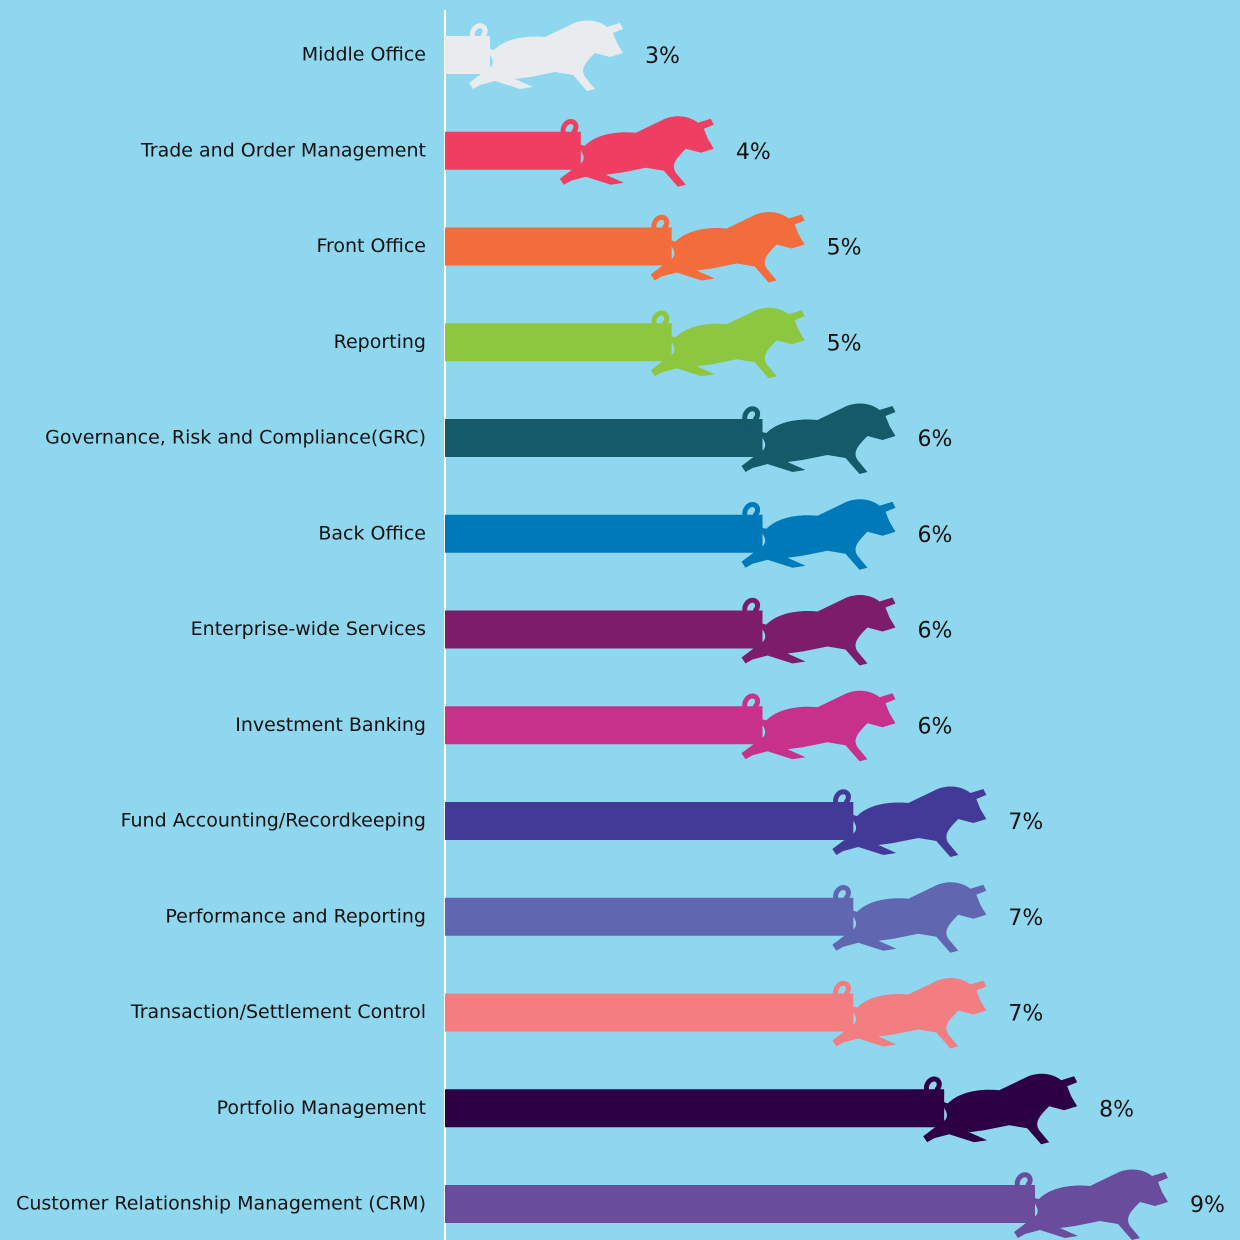 Image resolution: width=1240 pixels, height=1240 pixels. Describe the element at coordinates (1116, 1109) in the screenshot. I see `value-label: 8%` at that location.